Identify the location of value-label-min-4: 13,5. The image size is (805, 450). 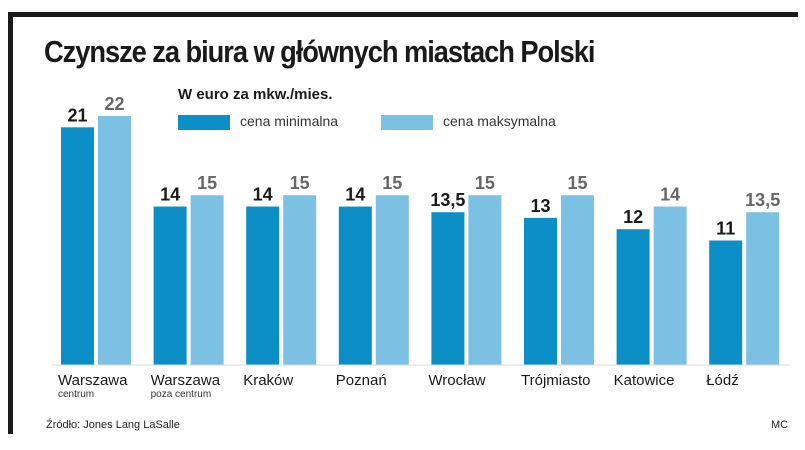
(447, 200).